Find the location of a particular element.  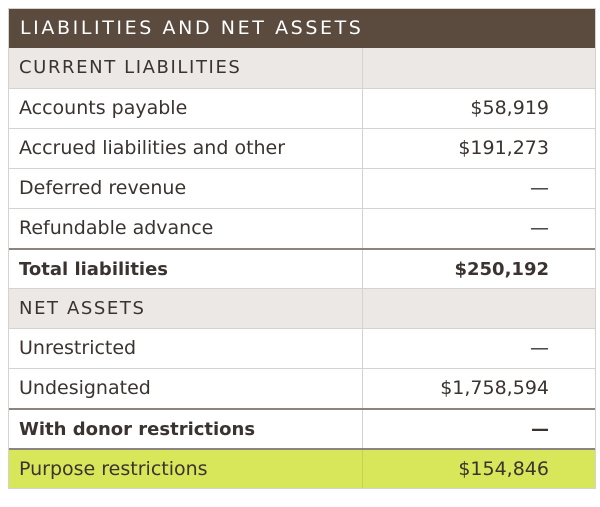

table-row-total-liabilities: Total liabilities $250,192 is located at coordinates (302, 268).